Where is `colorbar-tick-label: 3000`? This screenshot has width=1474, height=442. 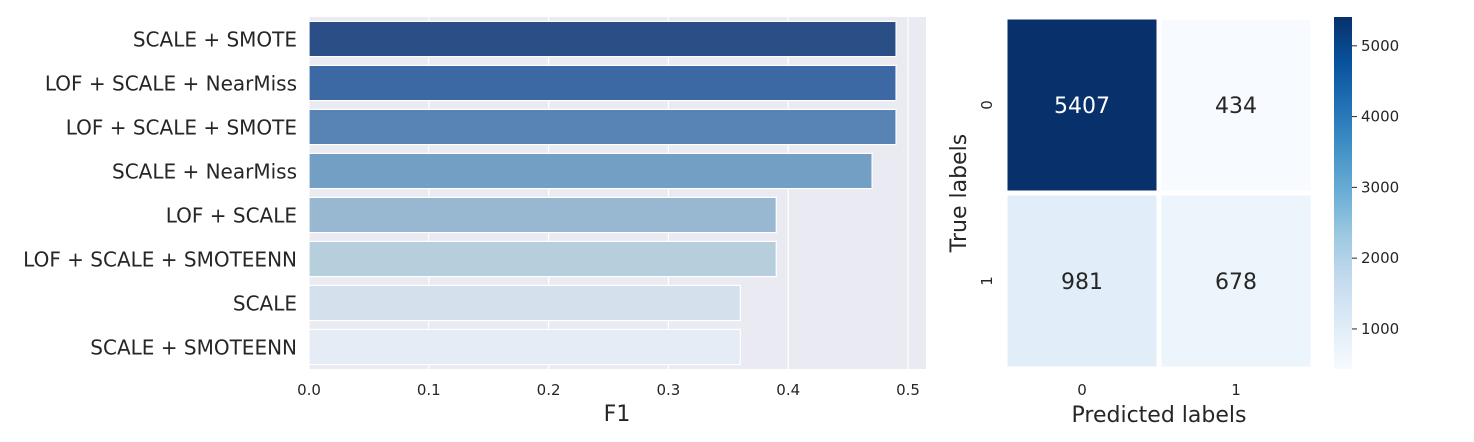
colorbar-tick-label: 3000 is located at coordinates (1380, 187).